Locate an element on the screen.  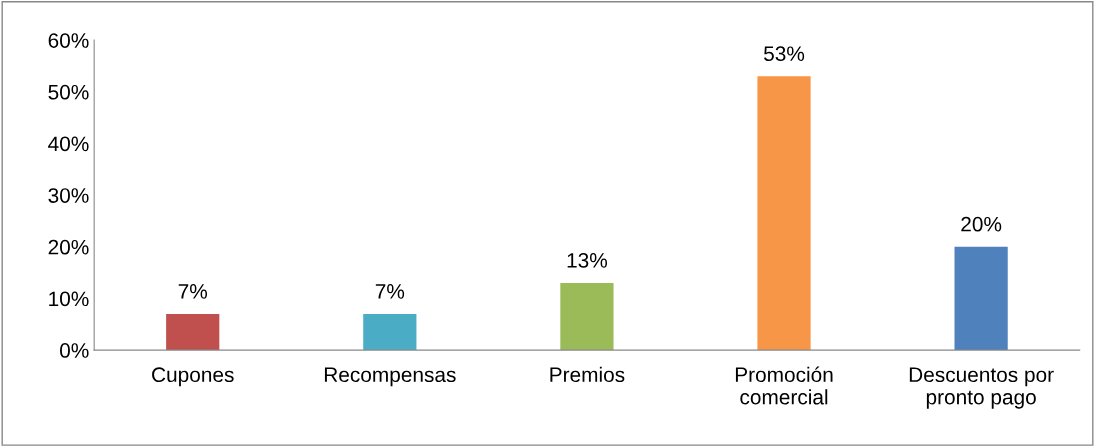
x-tick-label: Promoción comercial is located at coordinates (784, 385).